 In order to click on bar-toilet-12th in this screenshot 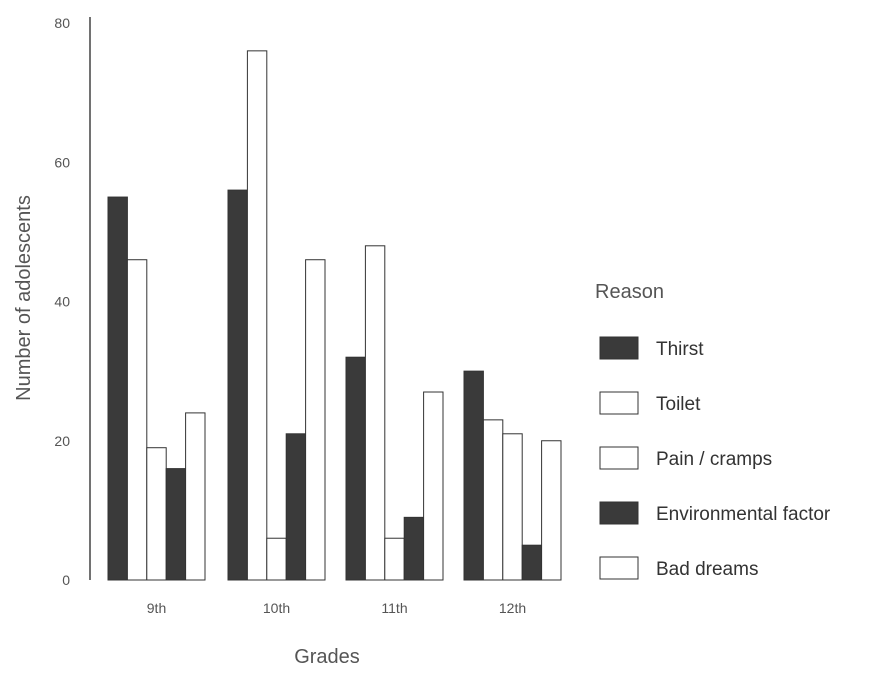, I will do `click(493, 500)`.